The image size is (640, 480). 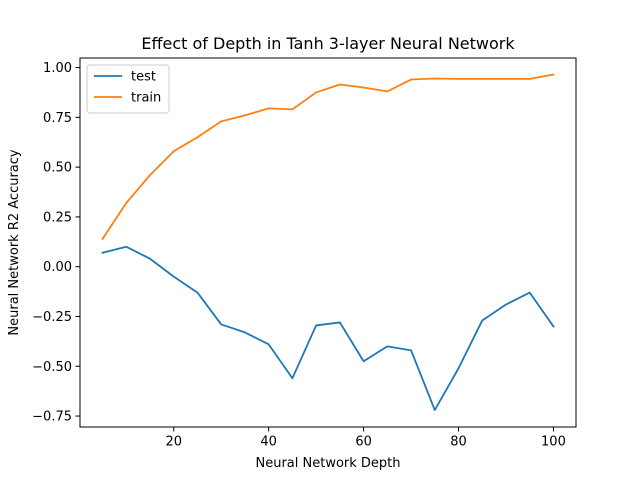 I want to click on y-axis-label: Neural Network R2 Accuracy, so click(x=14, y=242).